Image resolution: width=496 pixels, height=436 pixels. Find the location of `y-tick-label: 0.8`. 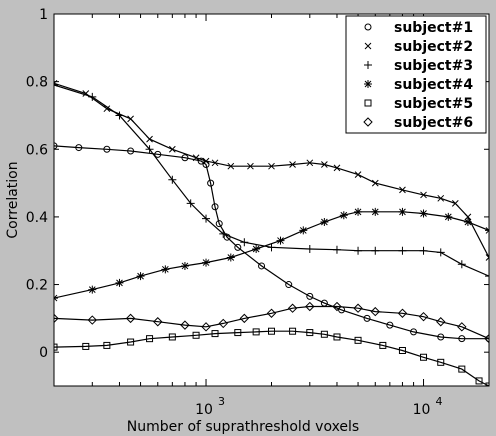

y-tick-label: 0.8 is located at coordinates (37, 83).